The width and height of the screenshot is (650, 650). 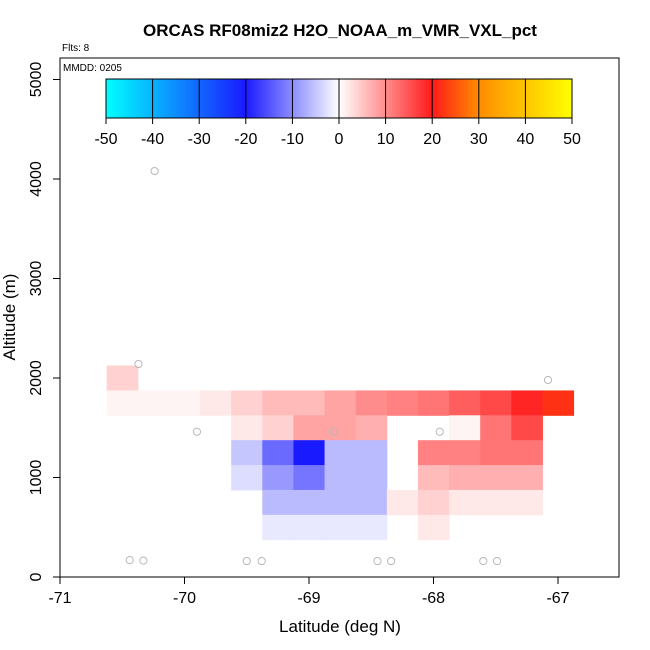 What do you see at coordinates (92, 68) in the screenshot?
I see `date-annotation: MMDD: 0205` at bounding box center [92, 68].